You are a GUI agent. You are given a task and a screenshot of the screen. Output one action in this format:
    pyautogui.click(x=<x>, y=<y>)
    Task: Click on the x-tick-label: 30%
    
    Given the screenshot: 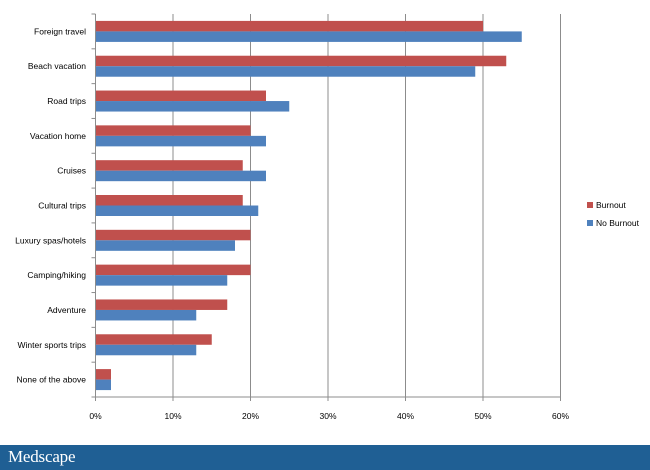 What is the action you would take?
    pyautogui.click(x=327, y=416)
    